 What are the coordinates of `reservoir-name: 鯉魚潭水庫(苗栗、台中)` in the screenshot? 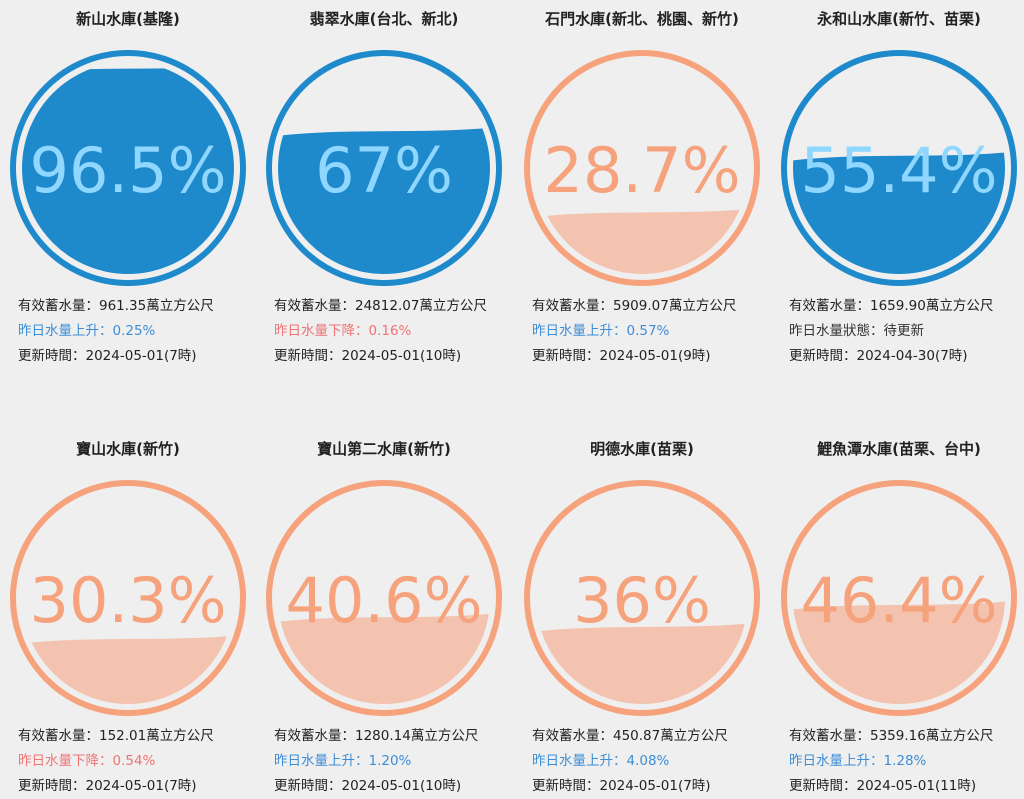 It's located at (899, 449).